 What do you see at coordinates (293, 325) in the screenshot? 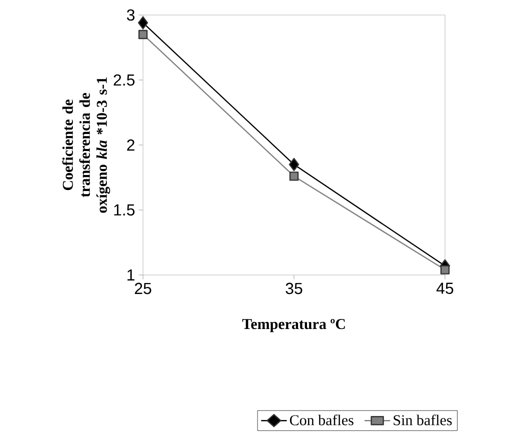
I see `x-axis-title: Temperatura ºC` at bounding box center [293, 325].